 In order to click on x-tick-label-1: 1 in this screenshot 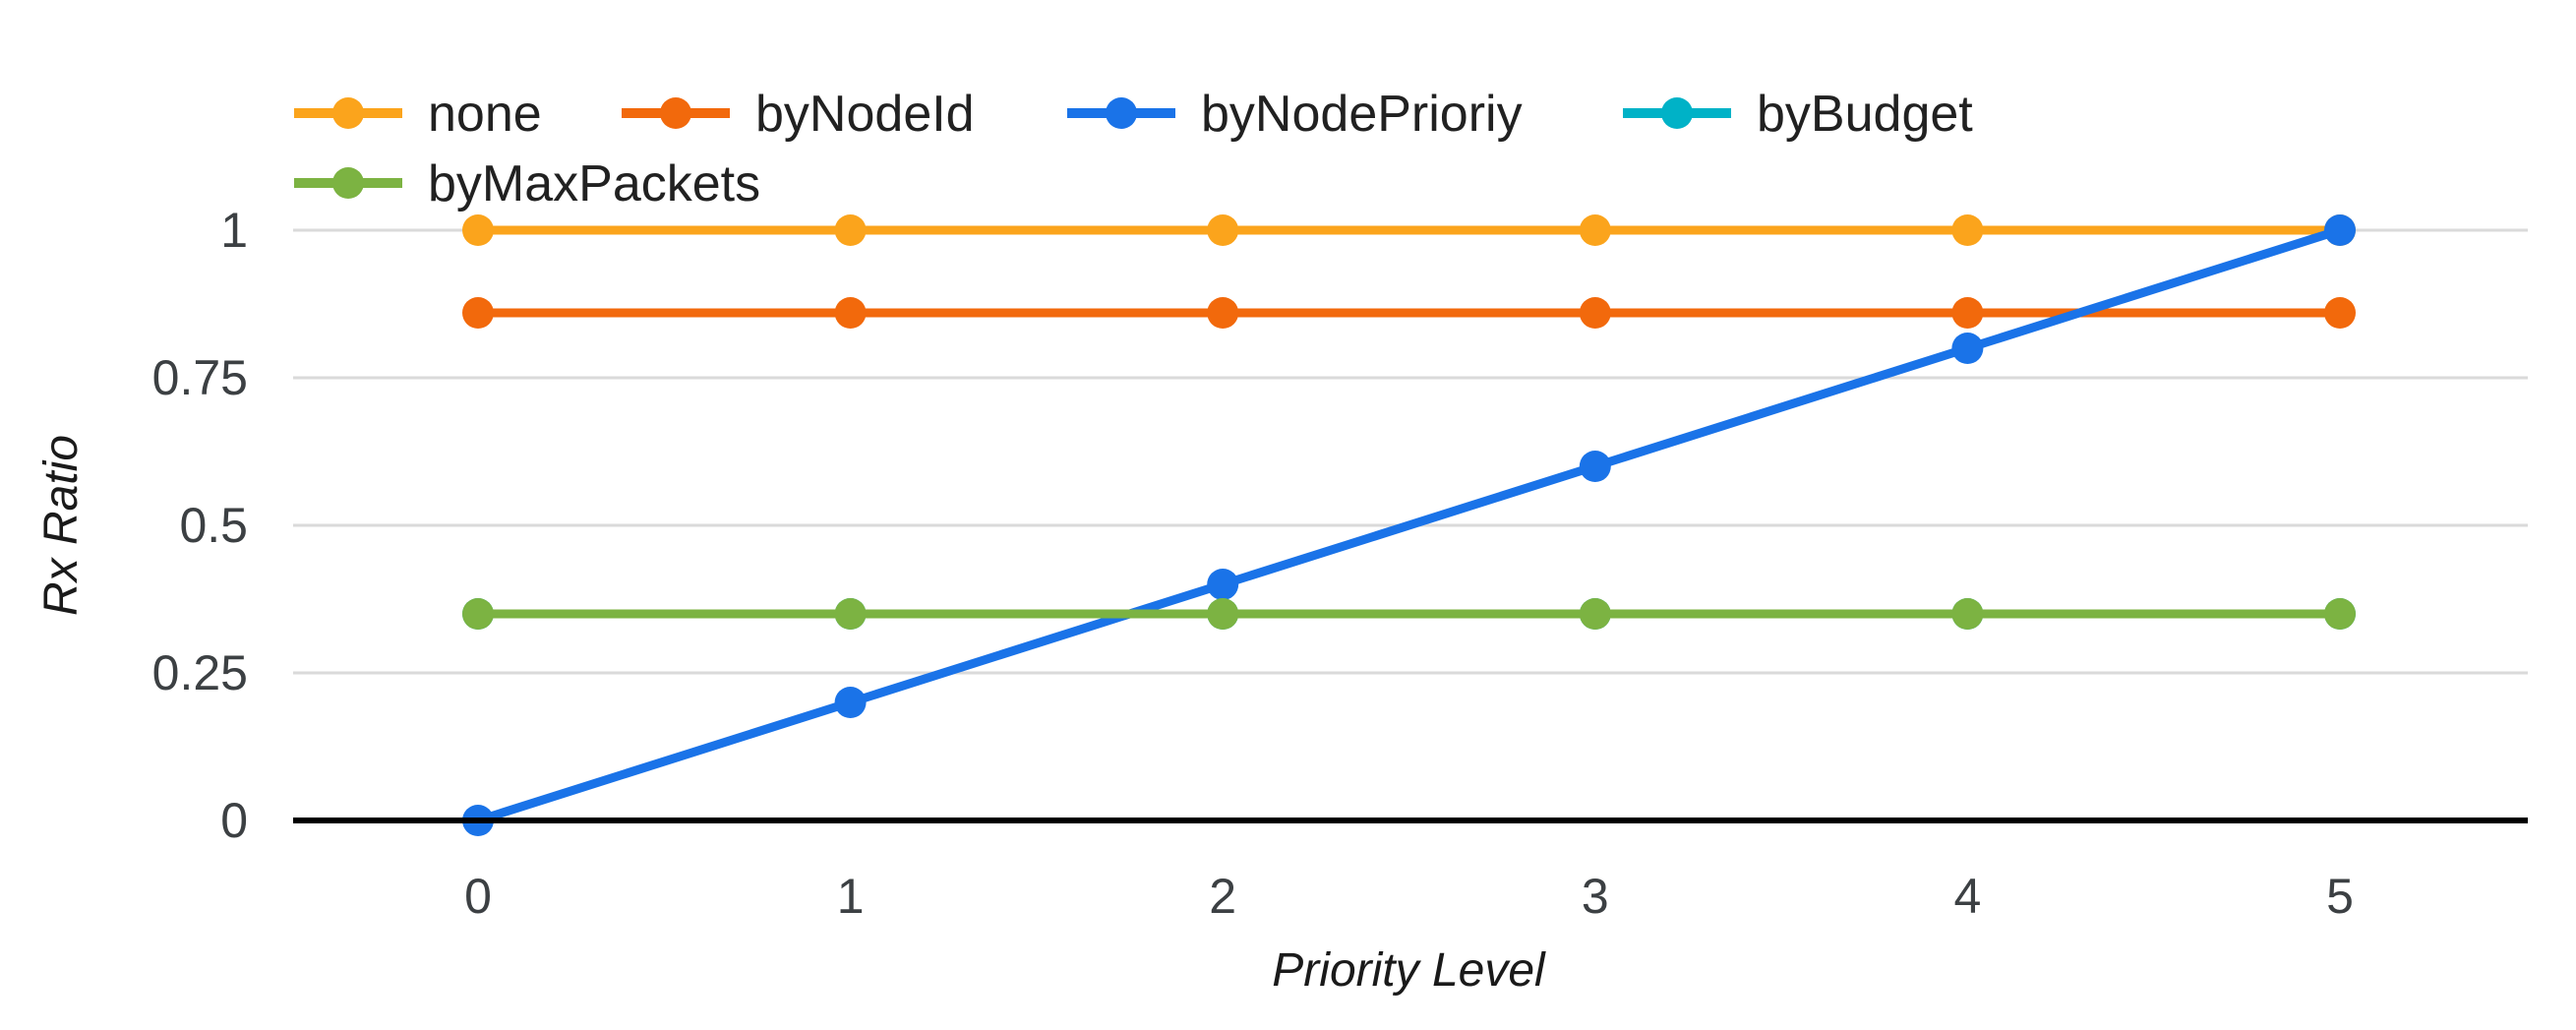, I will do `click(851, 896)`.